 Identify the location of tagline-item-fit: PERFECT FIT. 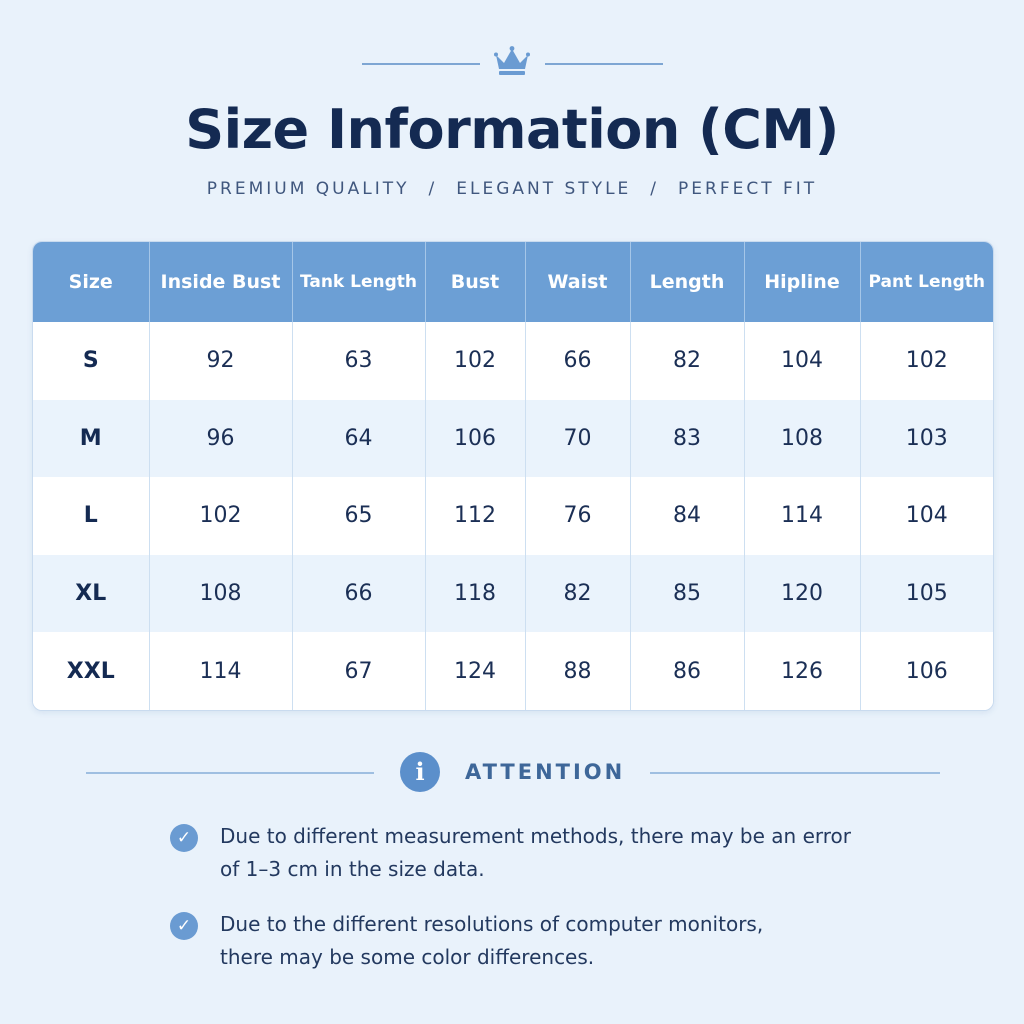
(748, 189).